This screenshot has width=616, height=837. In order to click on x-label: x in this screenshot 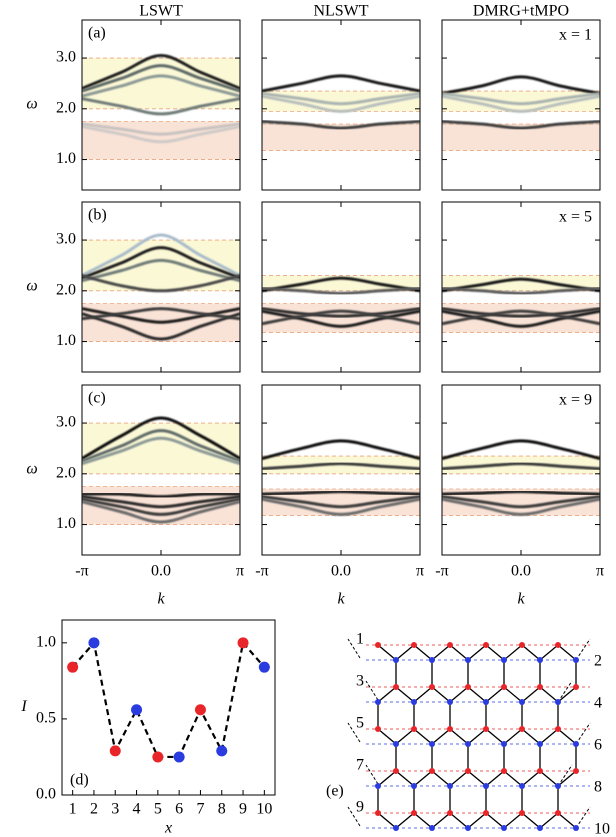, I will do `click(168, 828)`.